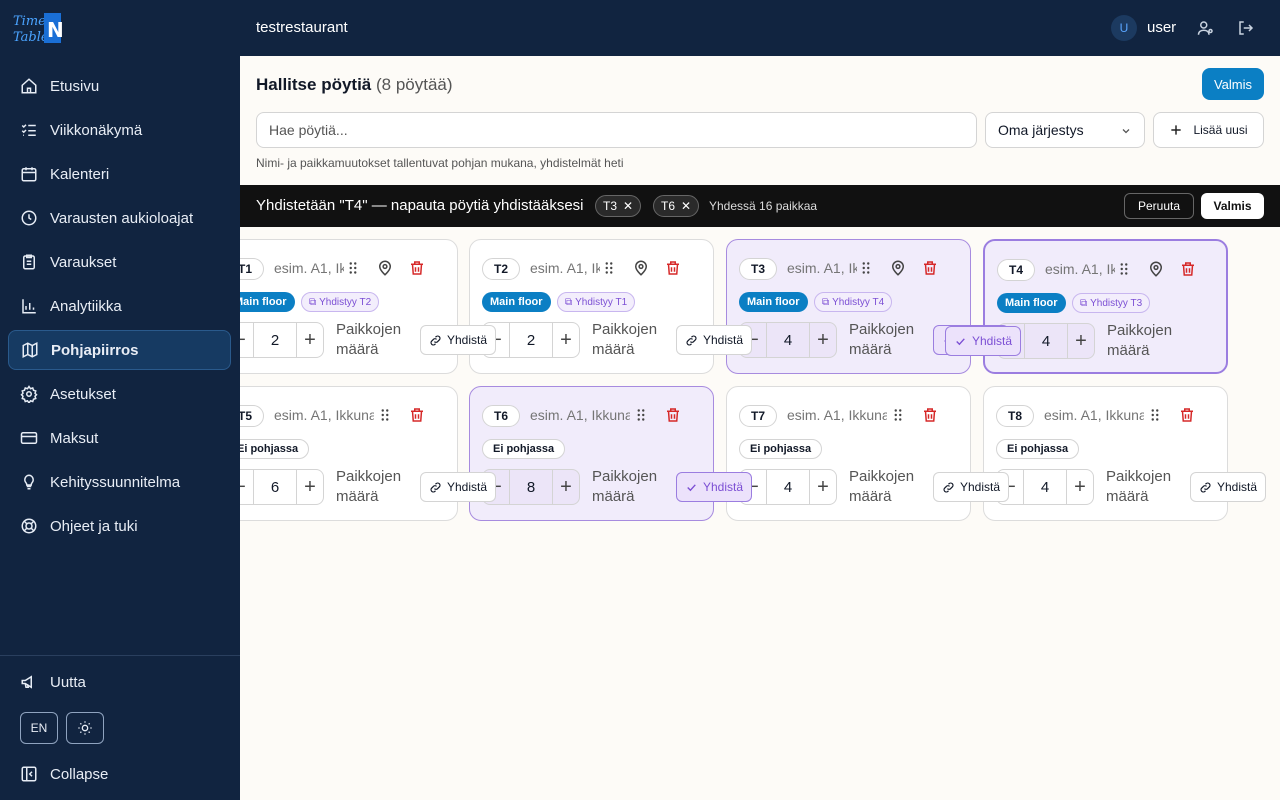  Describe the element at coordinates (1065, 130) in the screenshot. I see `sort-select: Oma järjestys` at that location.